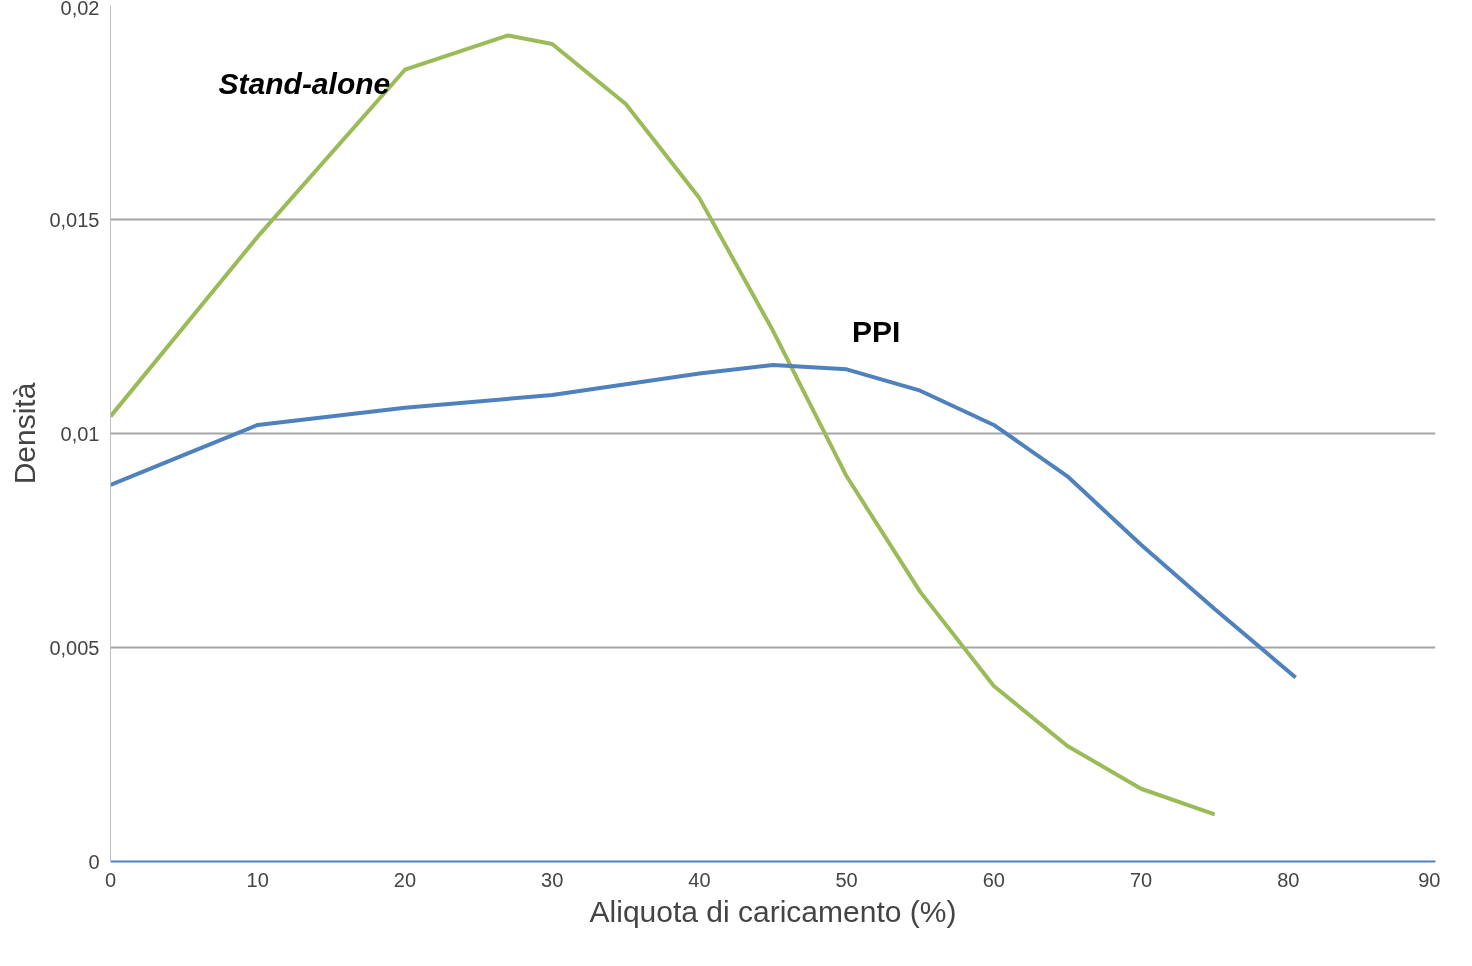 This screenshot has height=966, width=1472. I want to click on series-label: PPI, so click(876, 331).